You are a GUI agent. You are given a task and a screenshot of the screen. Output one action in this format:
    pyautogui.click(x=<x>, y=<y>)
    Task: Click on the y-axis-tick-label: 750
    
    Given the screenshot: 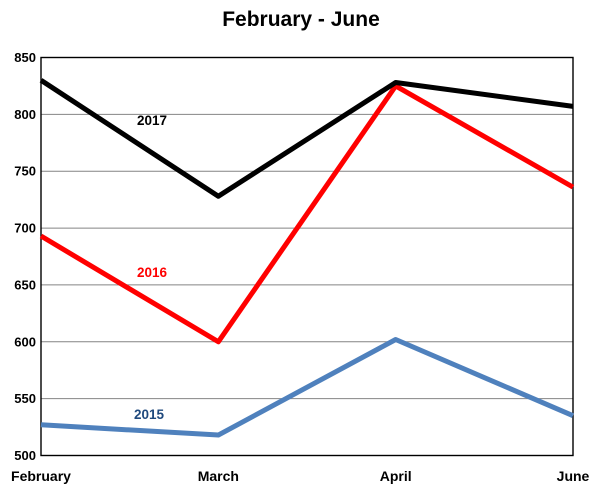 What is the action you would take?
    pyautogui.click(x=25, y=171)
    